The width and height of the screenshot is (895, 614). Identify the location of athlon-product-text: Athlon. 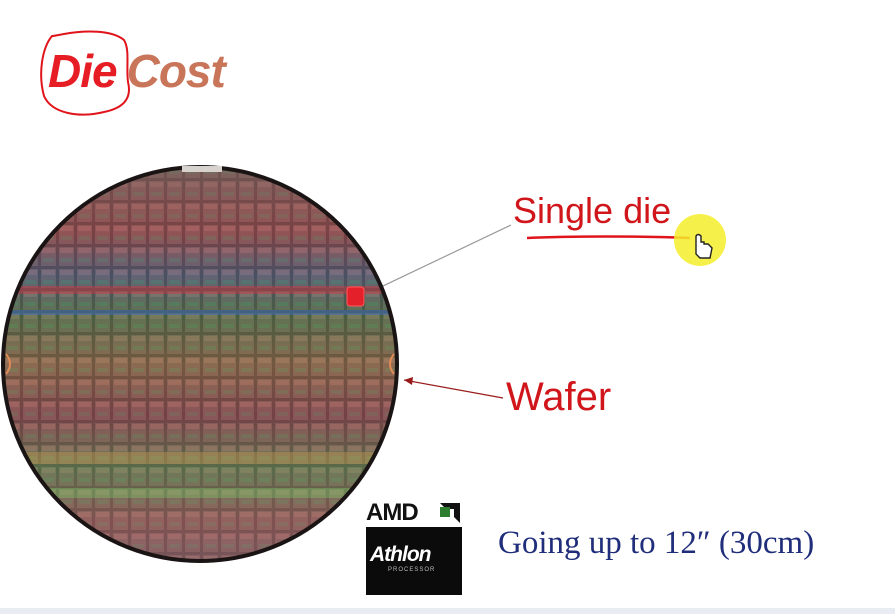
(400, 554).